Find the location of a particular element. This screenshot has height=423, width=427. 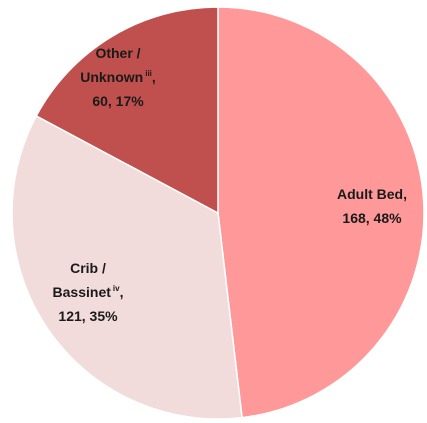

slice-label: Crib / Bassinet iv, 121, 35% is located at coordinates (88, 292).